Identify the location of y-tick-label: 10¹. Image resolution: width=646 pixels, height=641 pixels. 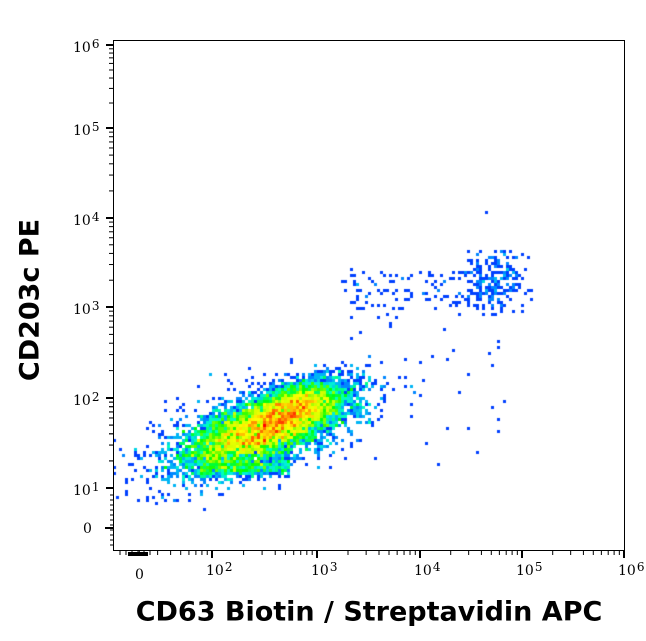
(86, 489).